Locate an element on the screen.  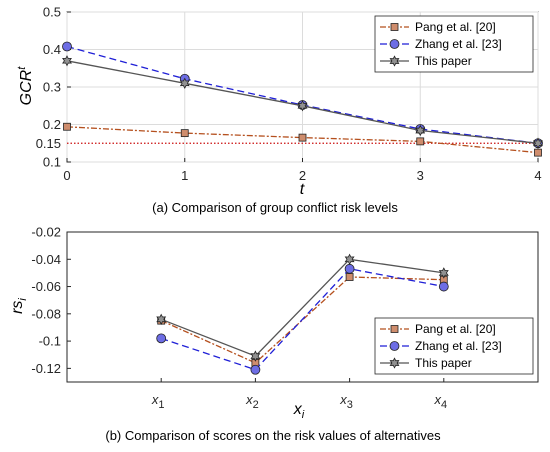
chart-a-threshold: 0.15 is located at coordinates (287, 143).